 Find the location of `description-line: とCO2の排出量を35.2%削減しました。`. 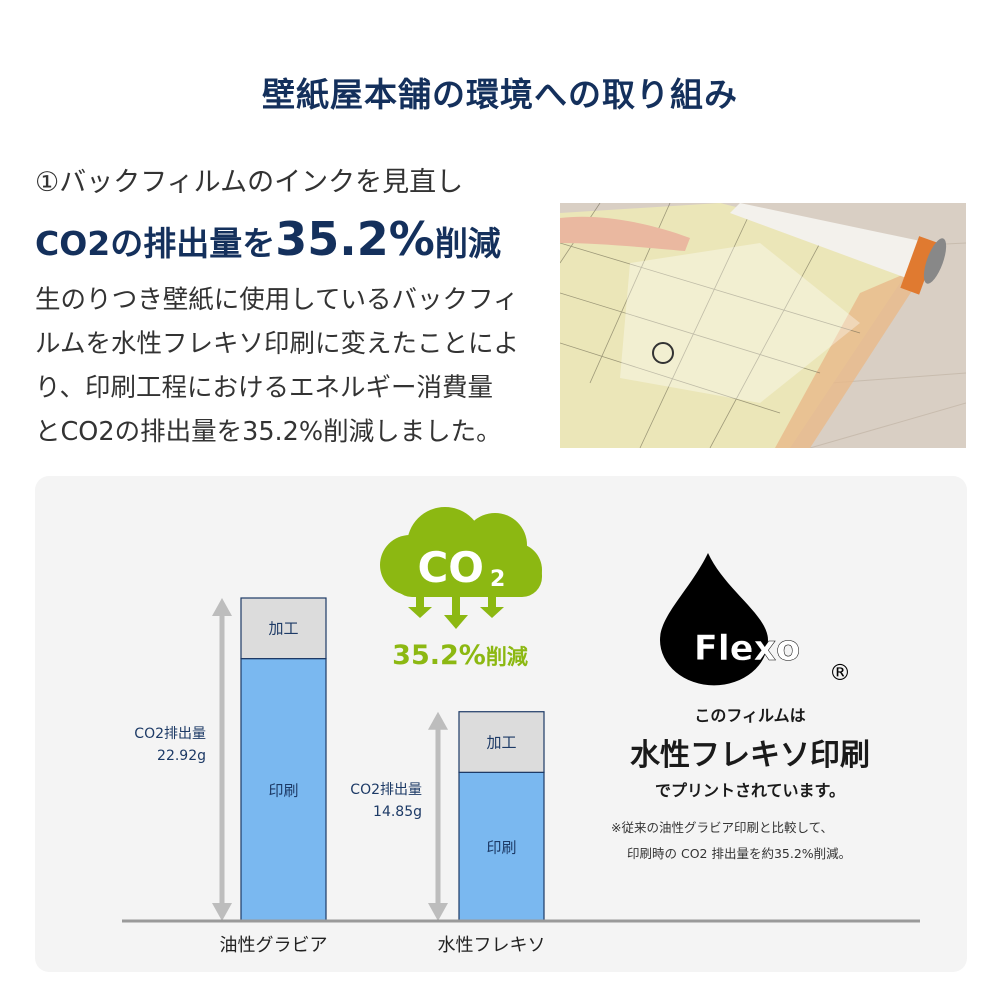

description-line: とCO2の排出量を35.2%削減しました。 is located at coordinates (268, 432).